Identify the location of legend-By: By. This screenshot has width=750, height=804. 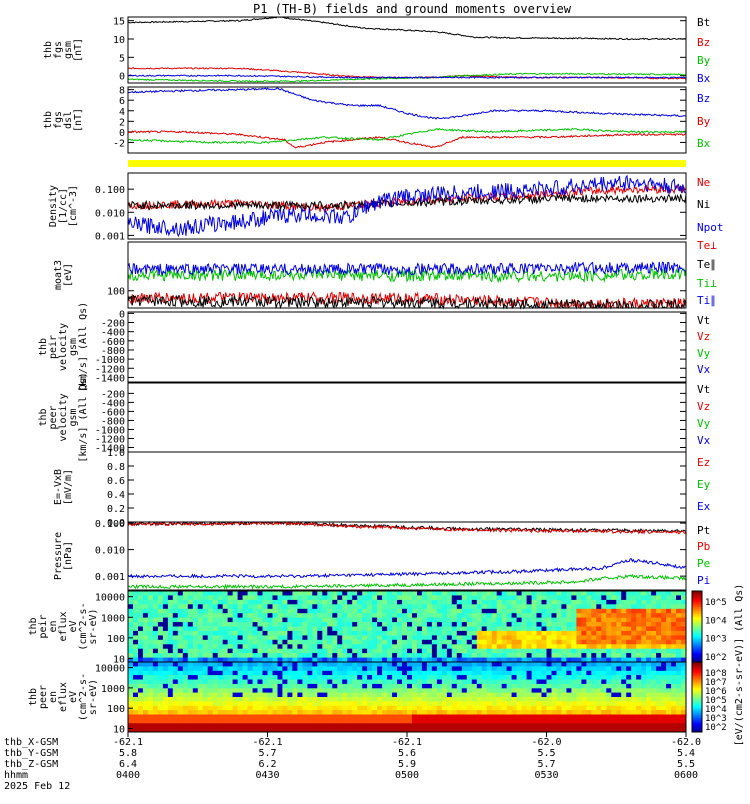
(704, 121).